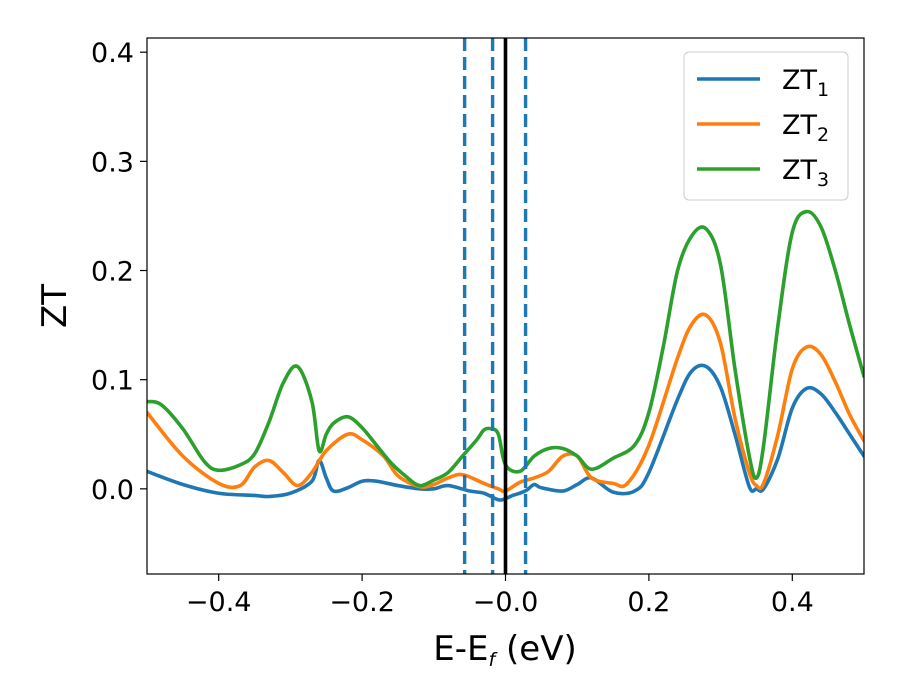 The image size is (900, 700). What do you see at coordinates (504, 650) in the screenshot?
I see `x-axis-label: E-Ef (eV)` at bounding box center [504, 650].